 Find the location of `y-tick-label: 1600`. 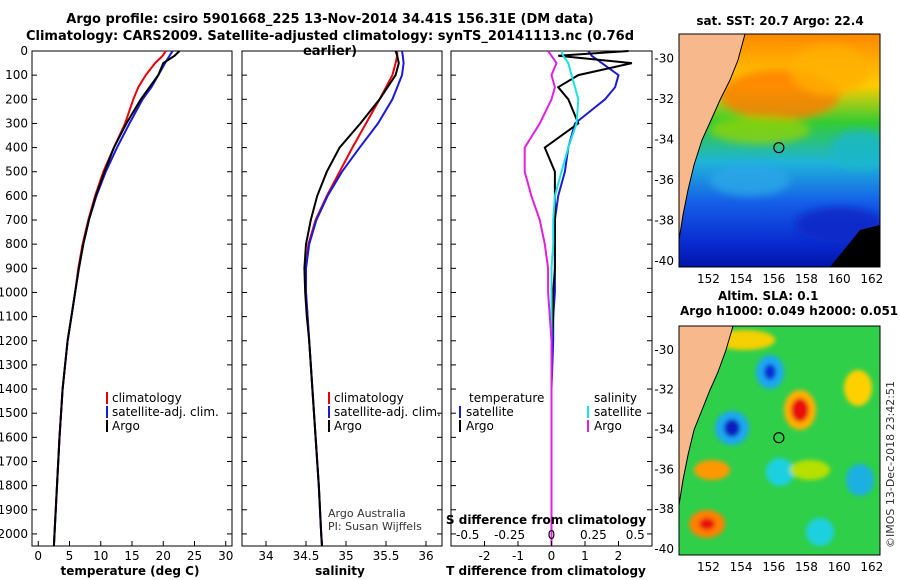

y-tick-label: 1600 is located at coordinates (14, 437).